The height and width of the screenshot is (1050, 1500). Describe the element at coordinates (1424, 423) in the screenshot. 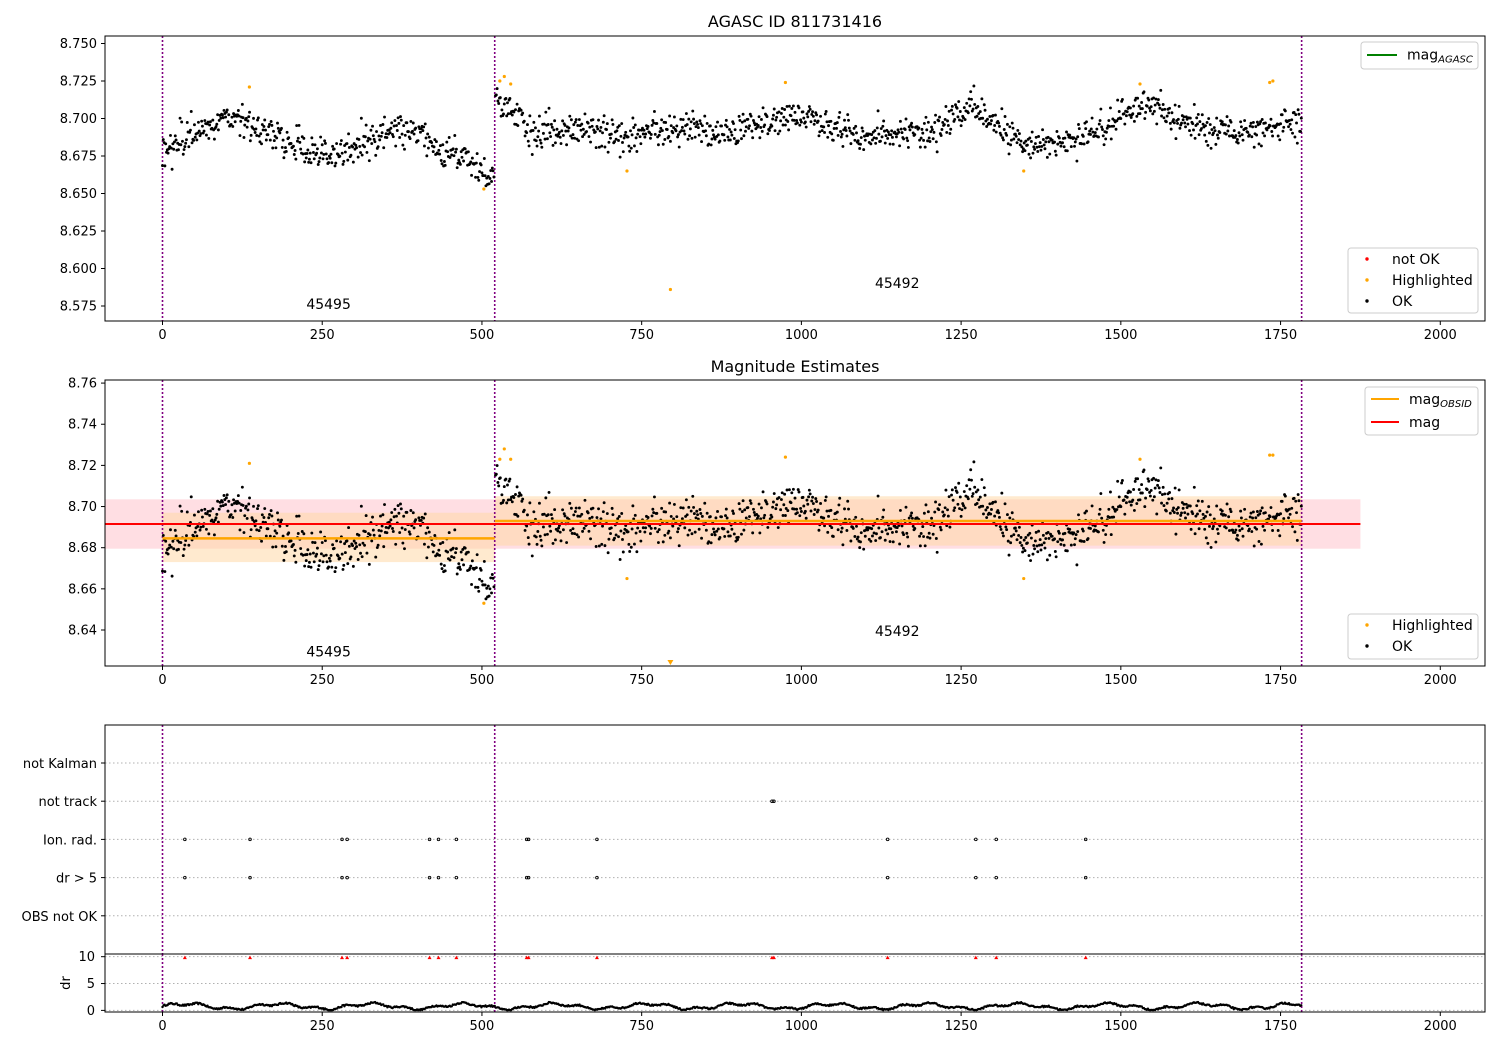

I see `legend-label: mag` at that location.